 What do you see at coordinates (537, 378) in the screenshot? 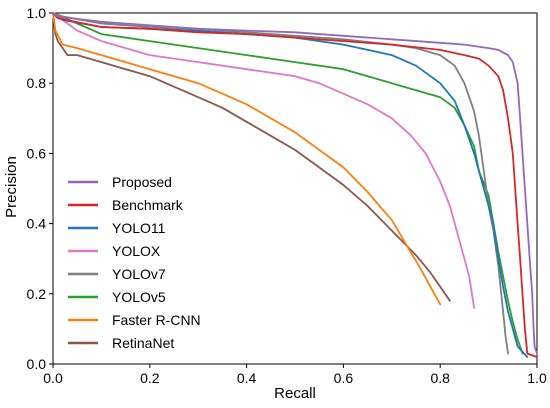
I see `x-tick-label: 1.0` at bounding box center [537, 378].